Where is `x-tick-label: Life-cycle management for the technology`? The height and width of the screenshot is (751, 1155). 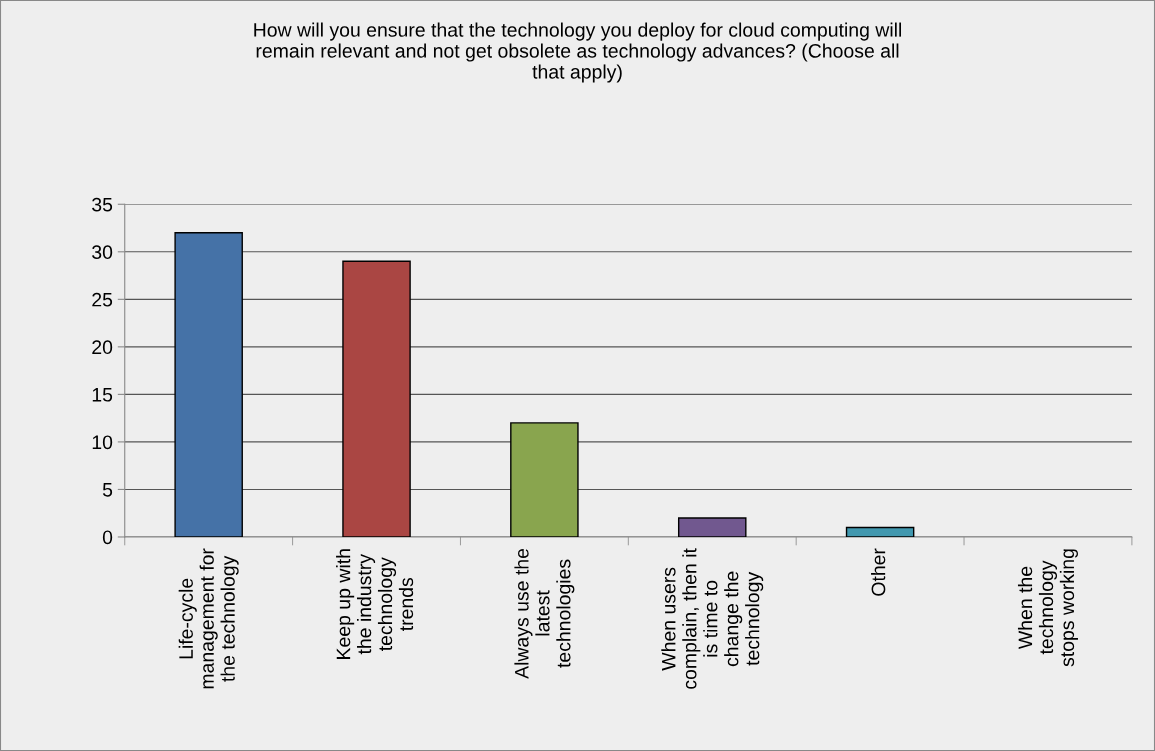 x-tick-label: Life-cycle management for the technology is located at coordinates (208, 618).